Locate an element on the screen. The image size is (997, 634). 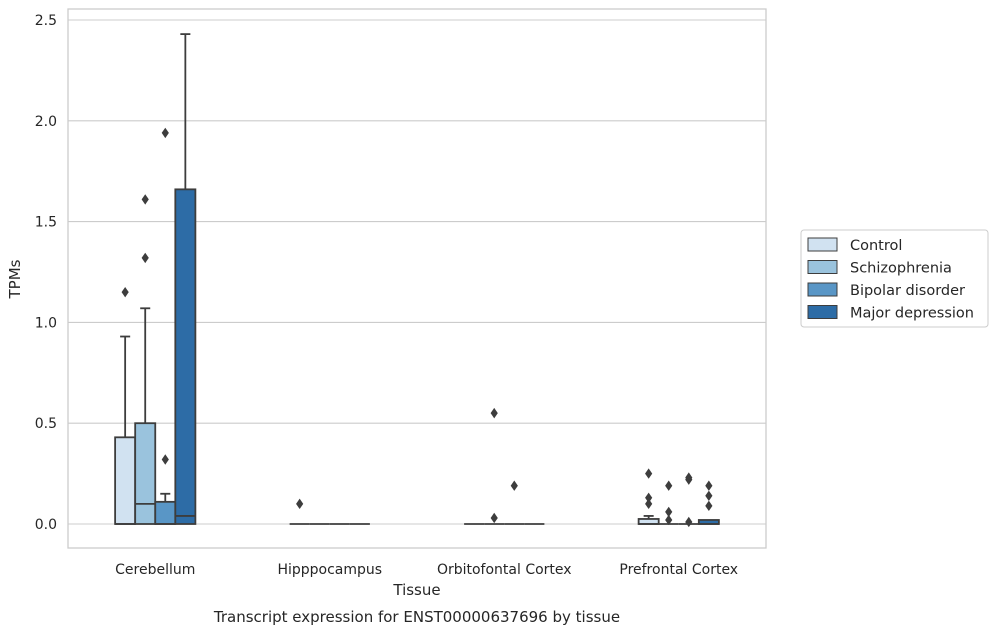
legend-label: Major depression is located at coordinates (912, 314).